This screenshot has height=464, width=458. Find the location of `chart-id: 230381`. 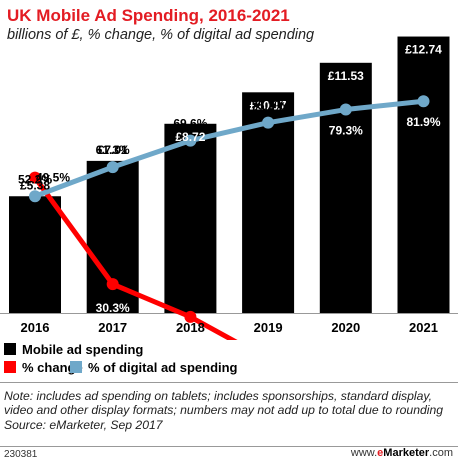

chart-id: 230381 is located at coordinates (21, 454).